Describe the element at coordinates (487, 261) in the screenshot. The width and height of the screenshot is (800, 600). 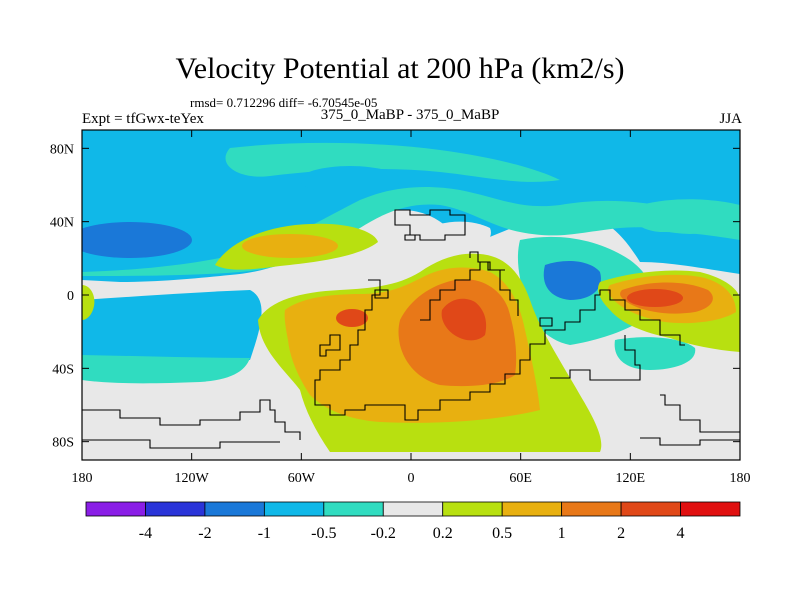
I see `coast-india` at that location.